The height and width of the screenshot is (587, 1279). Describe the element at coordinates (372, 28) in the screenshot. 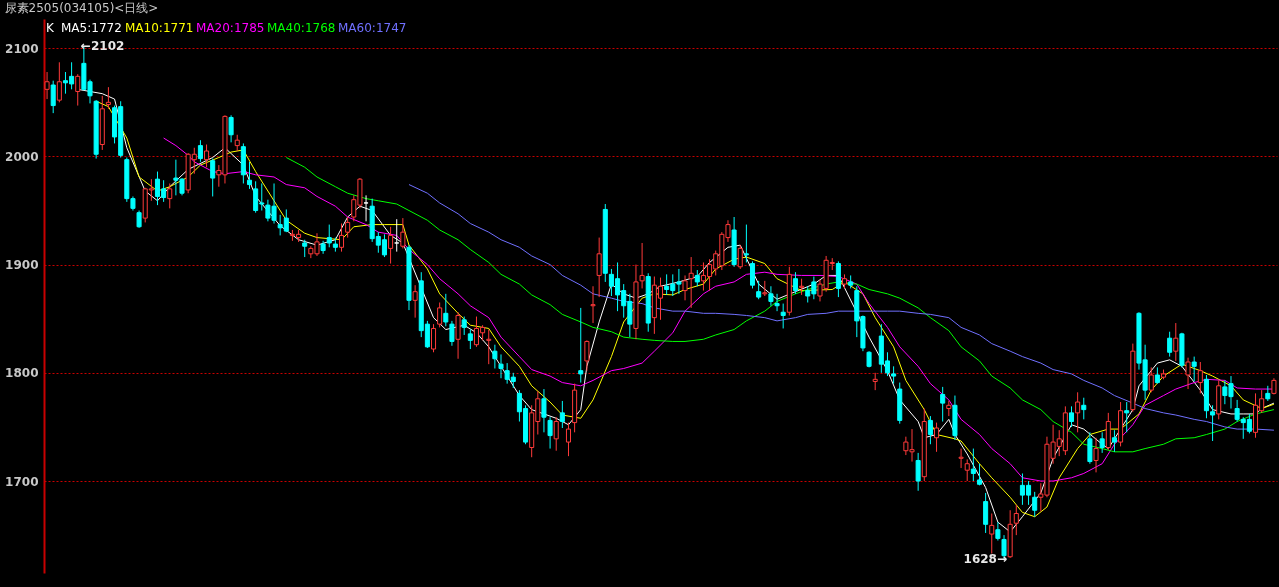

I see `text: MA60:1747` at that location.